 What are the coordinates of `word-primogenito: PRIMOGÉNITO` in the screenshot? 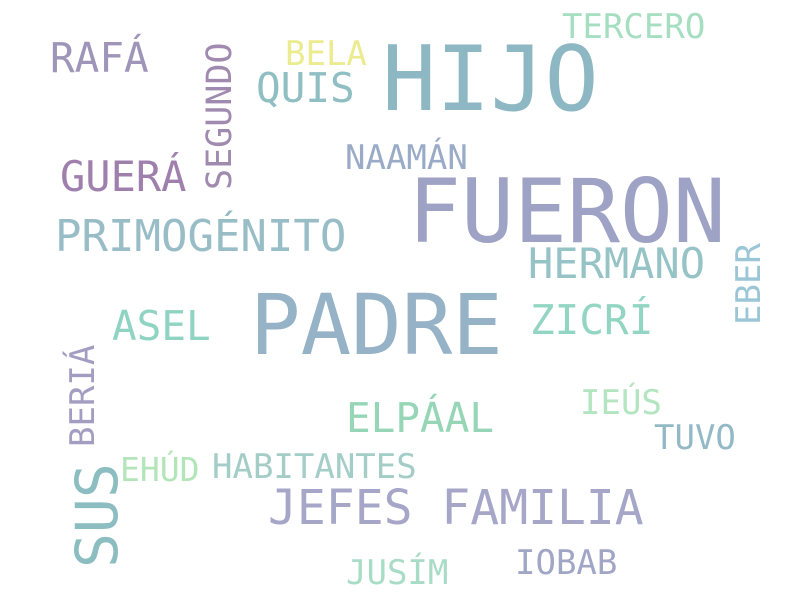 It's located at (201, 236).